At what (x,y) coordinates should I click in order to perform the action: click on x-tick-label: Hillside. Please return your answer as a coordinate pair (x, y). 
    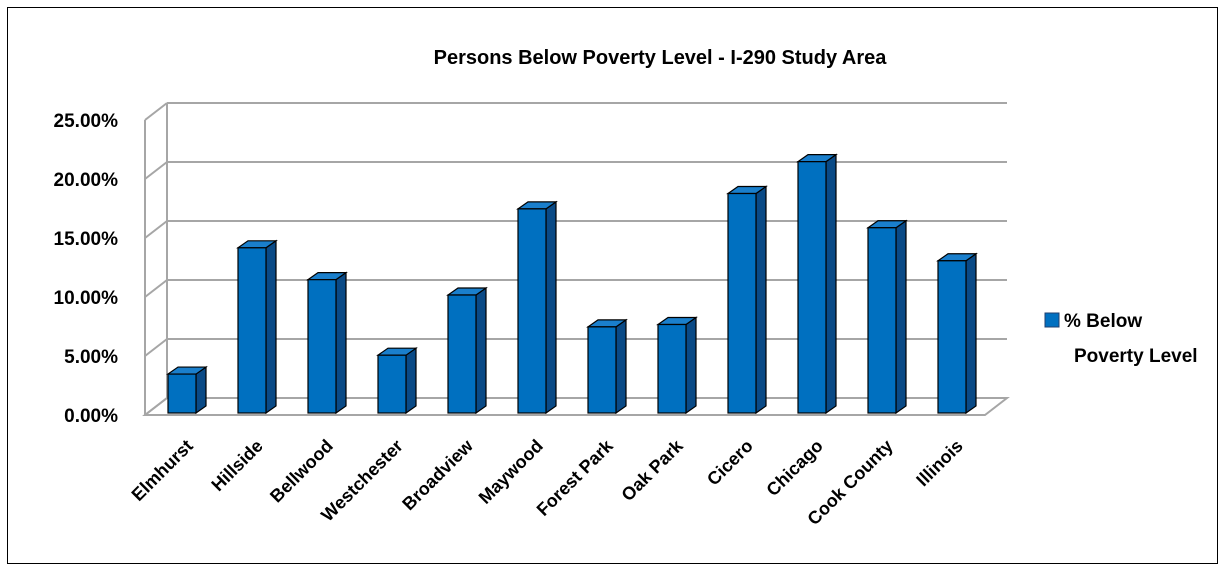
    Looking at the image, I should click on (236, 465).